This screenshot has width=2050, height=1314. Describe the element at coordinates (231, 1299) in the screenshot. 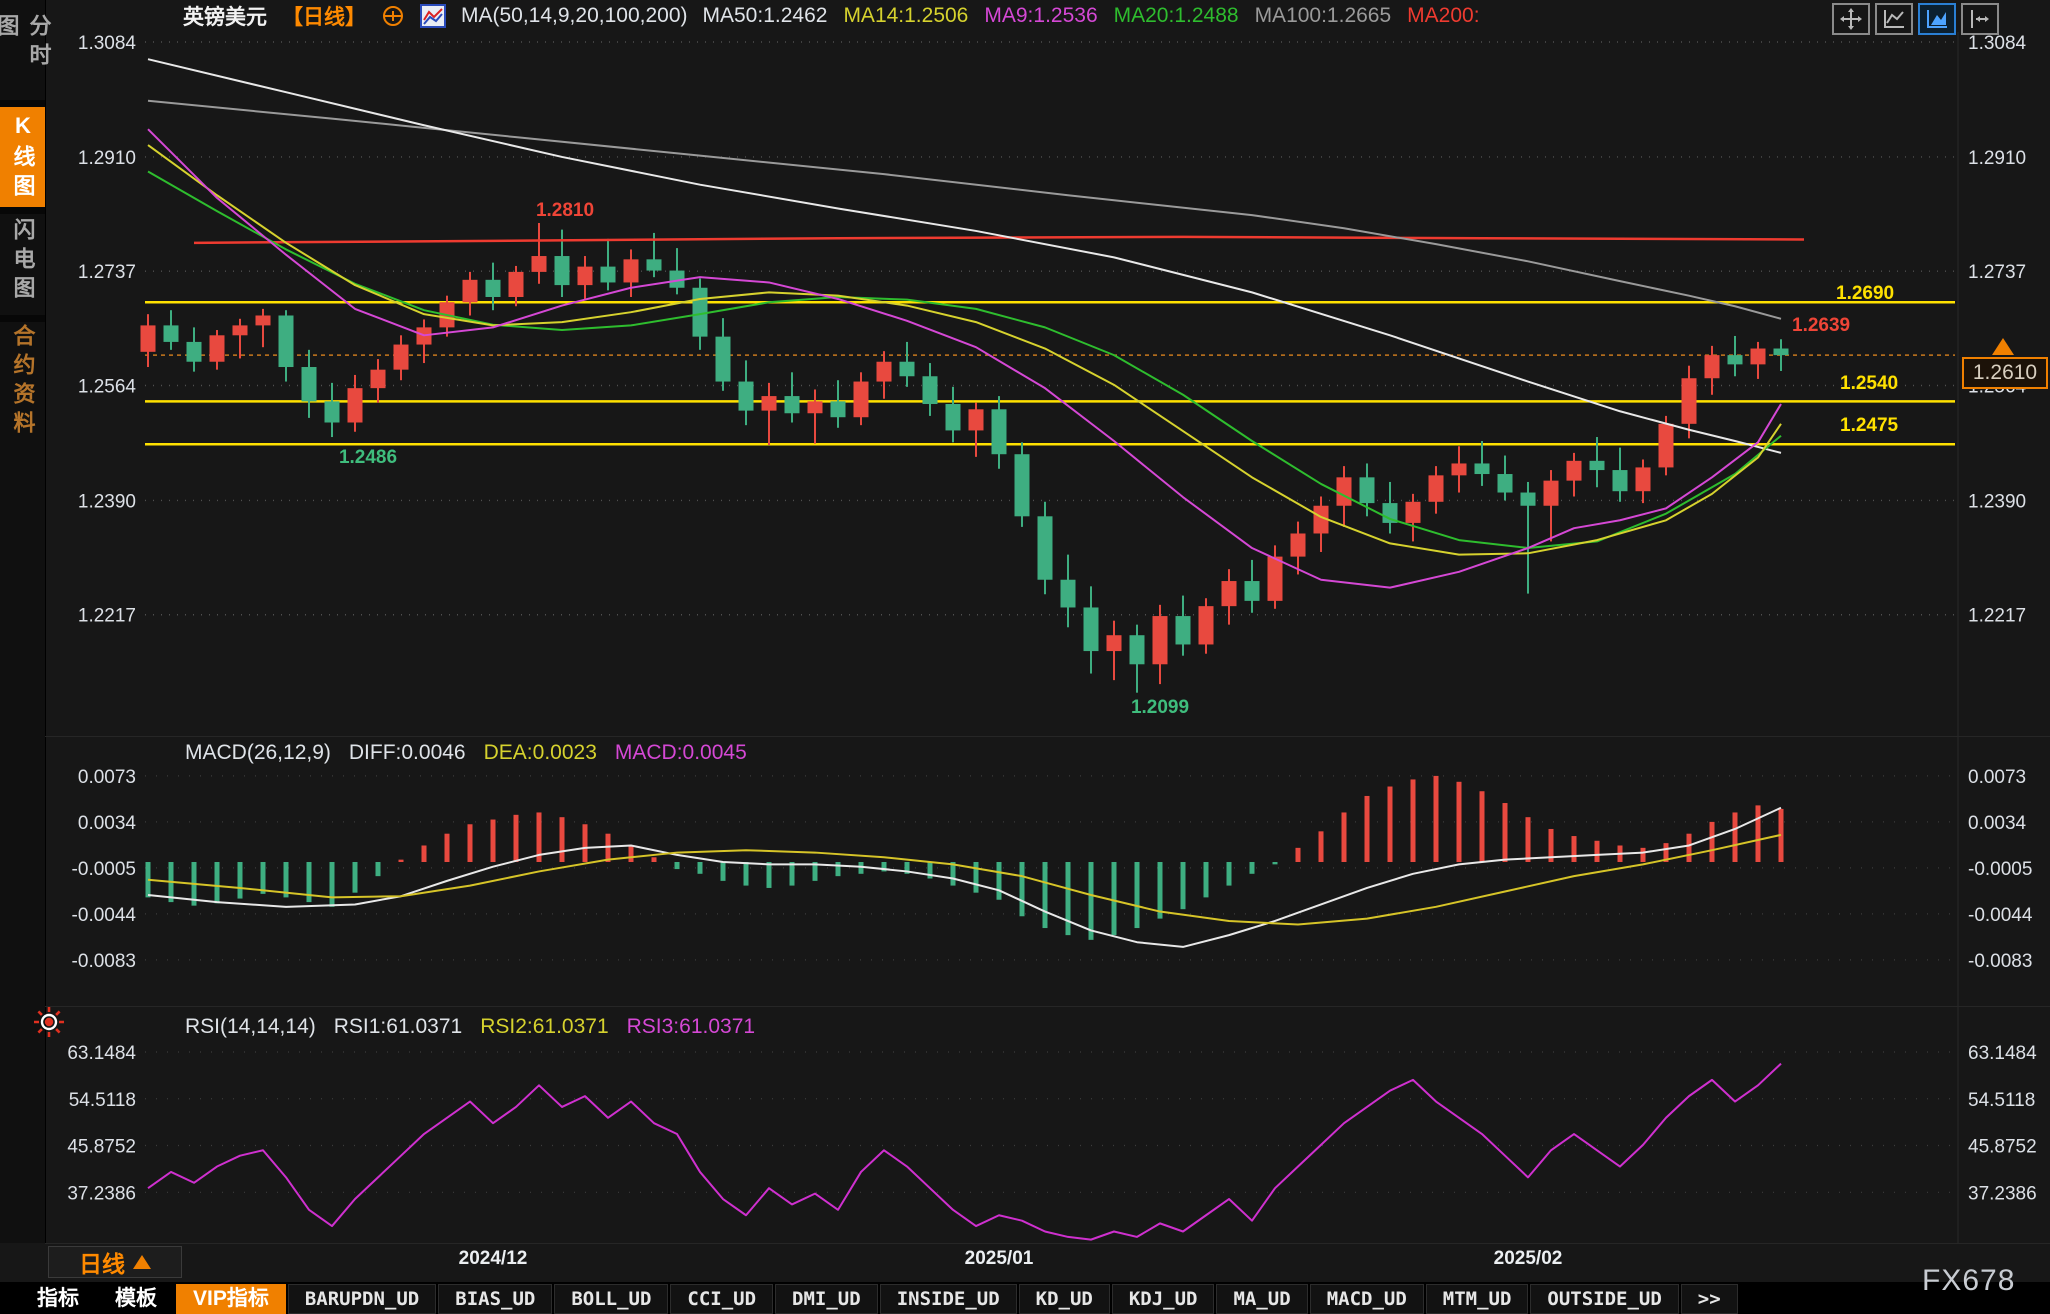

I see `indicator-tab: VIP指标` at that location.